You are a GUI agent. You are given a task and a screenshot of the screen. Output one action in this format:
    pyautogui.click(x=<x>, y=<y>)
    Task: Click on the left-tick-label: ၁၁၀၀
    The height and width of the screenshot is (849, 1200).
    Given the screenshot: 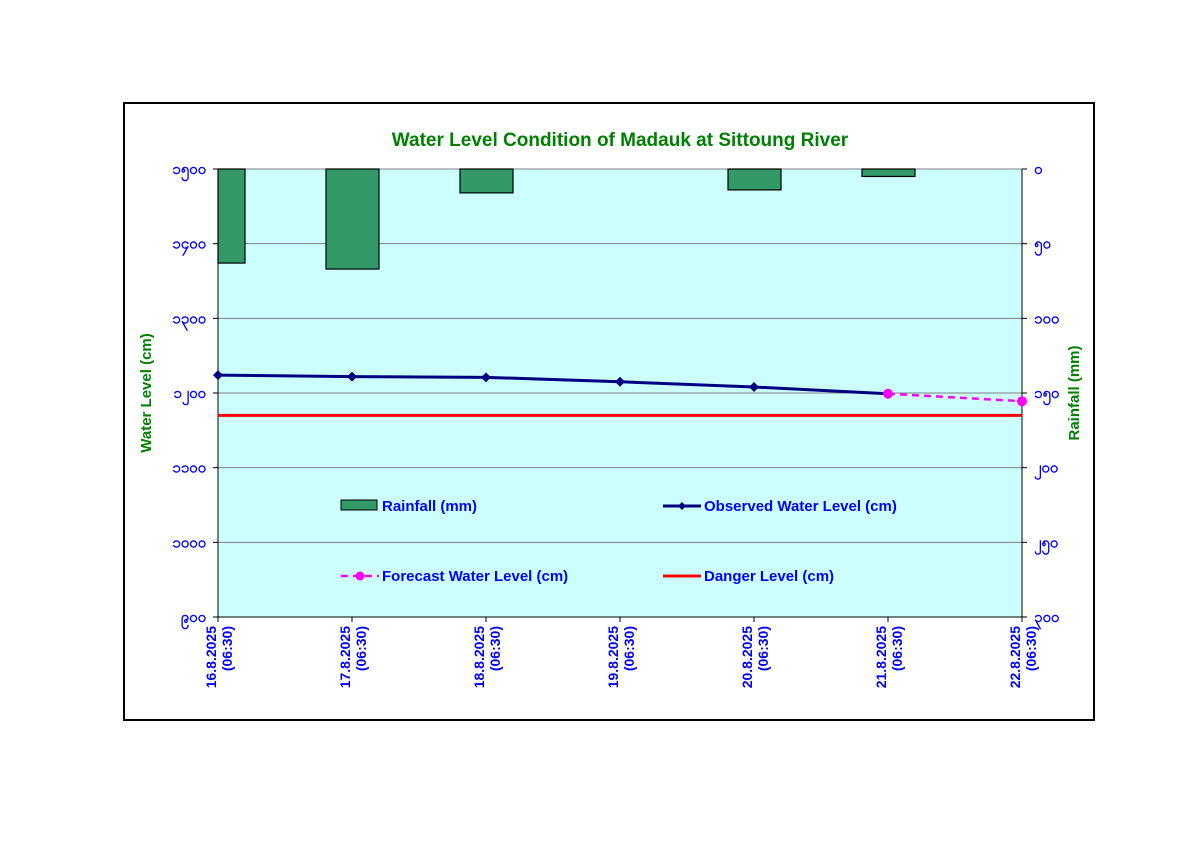 What is the action you would take?
    pyautogui.click(x=189, y=468)
    